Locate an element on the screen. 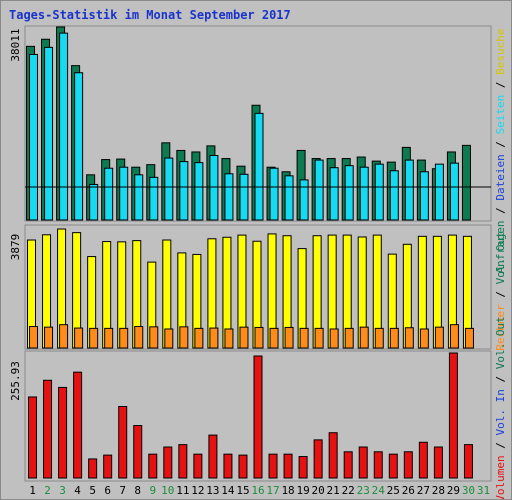 Image resolution: width=512 pixels, height=500 pixels. top-right-legend-part: Dateien is located at coordinates (500, 177).